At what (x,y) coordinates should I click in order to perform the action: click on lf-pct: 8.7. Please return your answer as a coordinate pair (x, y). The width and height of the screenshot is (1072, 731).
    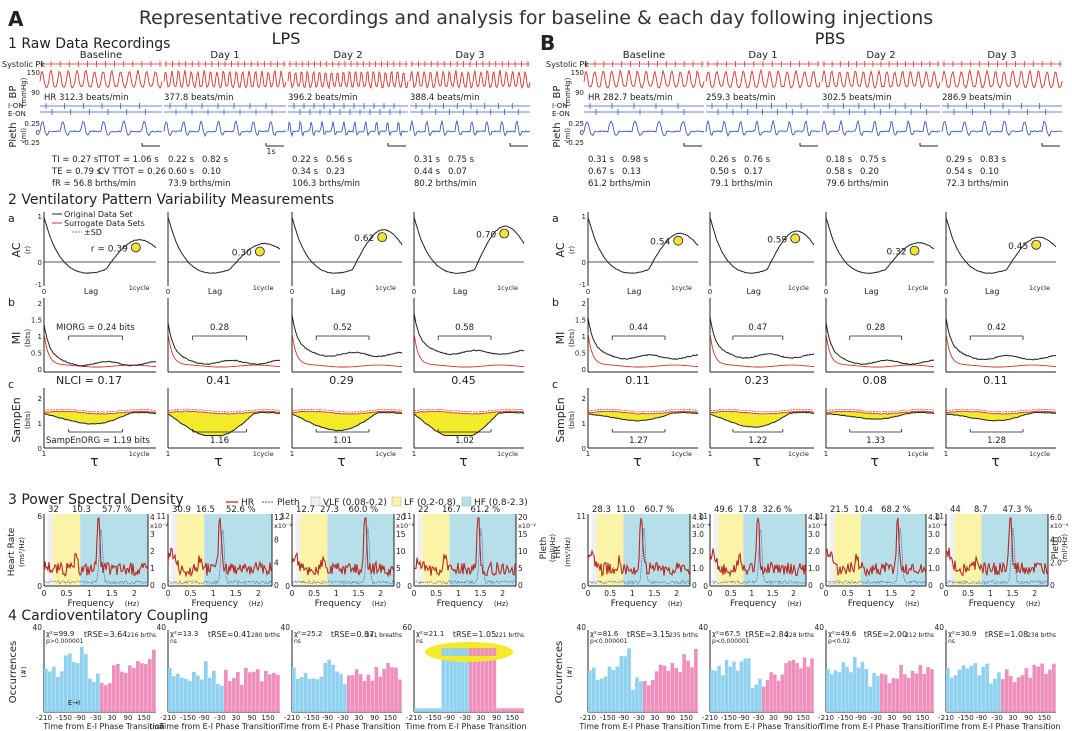
    Looking at the image, I should click on (981, 510).